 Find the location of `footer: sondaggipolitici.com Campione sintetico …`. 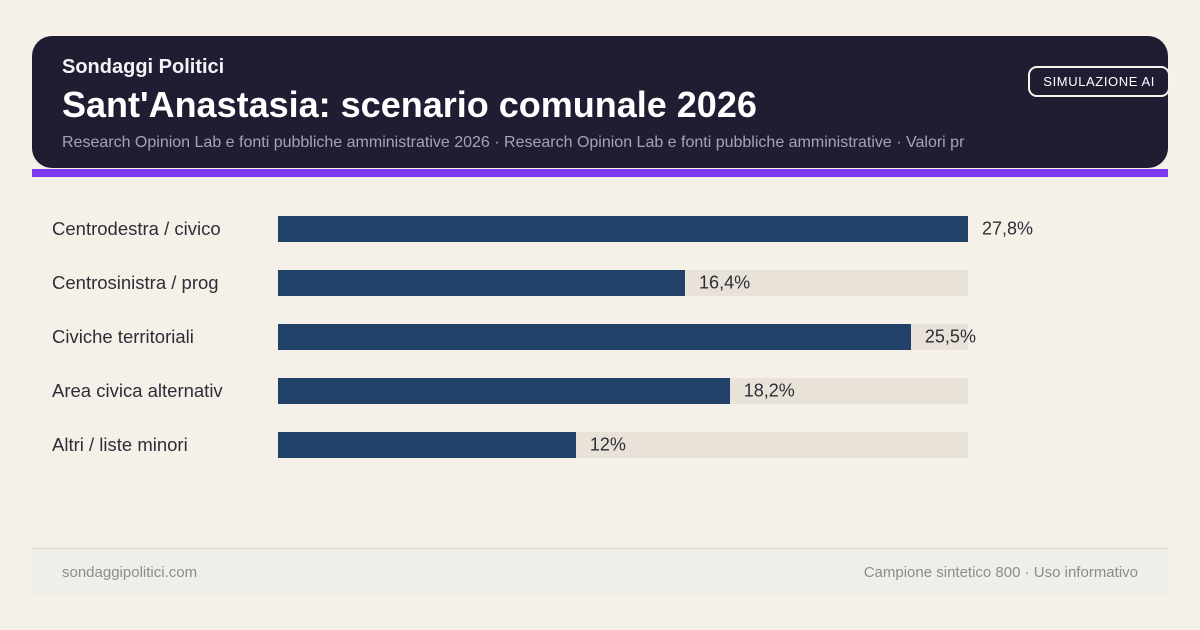

footer: sondaggipolitici.com Campione sintetico … is located at coordinates (600, 572).